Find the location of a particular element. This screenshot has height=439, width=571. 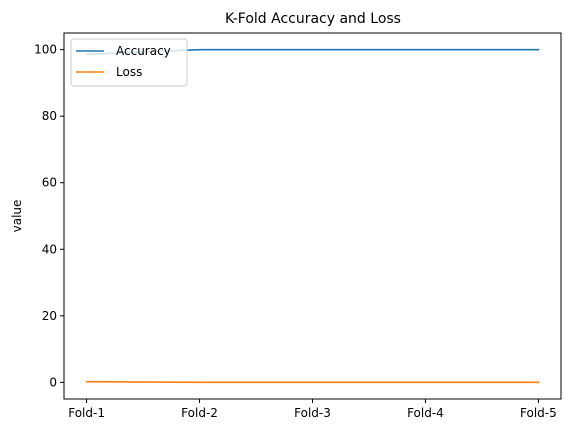

series-line-loss is located at coordinates (312, 382).